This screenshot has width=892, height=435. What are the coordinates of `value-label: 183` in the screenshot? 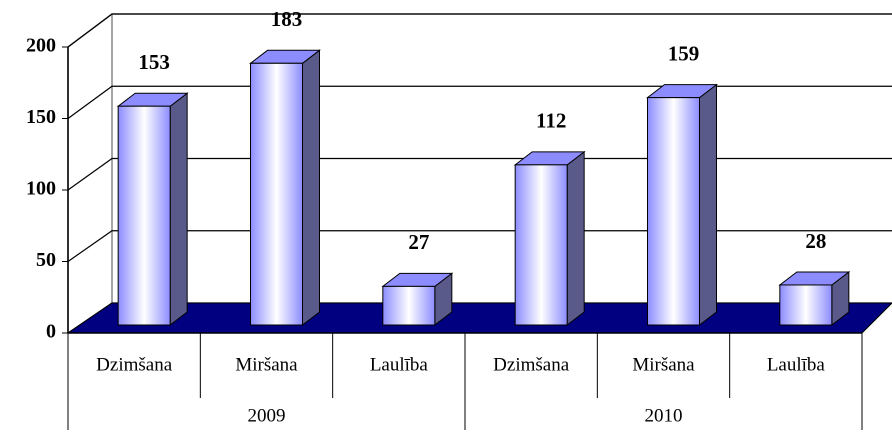 It's located at (287, 19).